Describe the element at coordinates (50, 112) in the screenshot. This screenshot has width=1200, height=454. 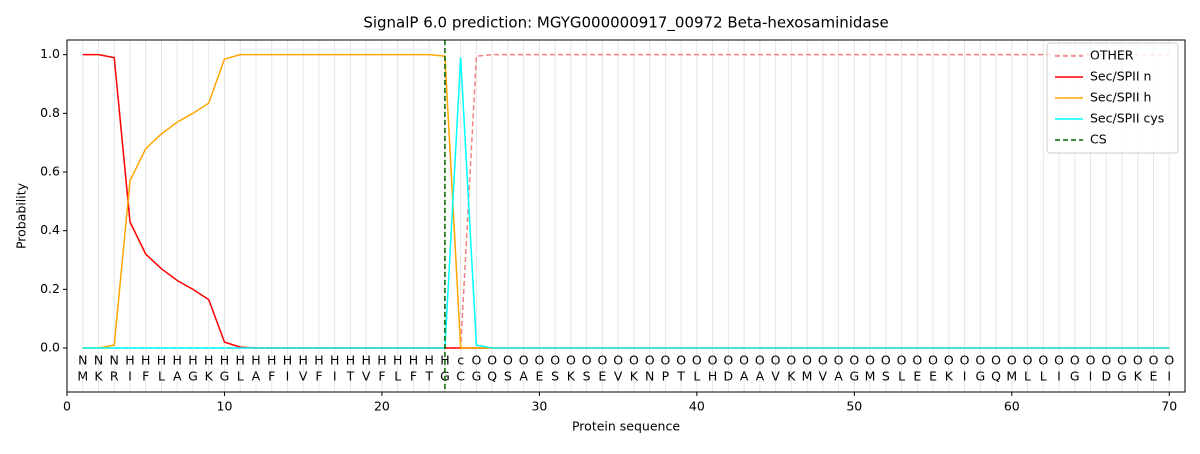
I see `y-tick-label: 0.8` at that location.